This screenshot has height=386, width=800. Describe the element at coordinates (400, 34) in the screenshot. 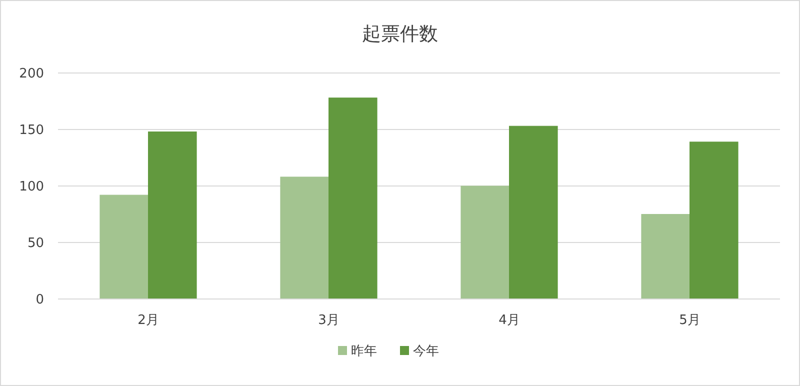

I see `chart-title: 起票件数` at that location.